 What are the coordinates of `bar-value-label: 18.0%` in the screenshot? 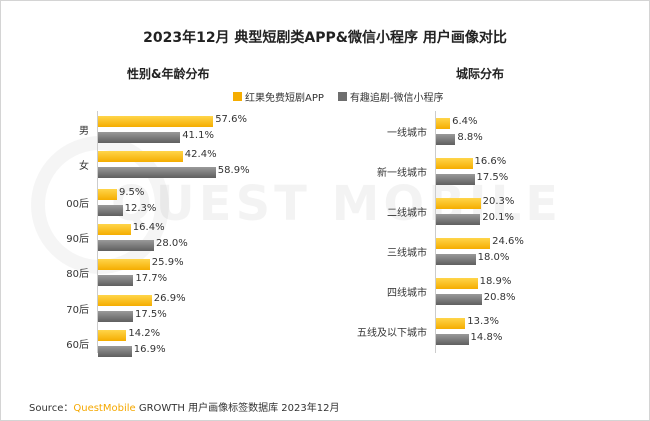 It's located at (493, 257).